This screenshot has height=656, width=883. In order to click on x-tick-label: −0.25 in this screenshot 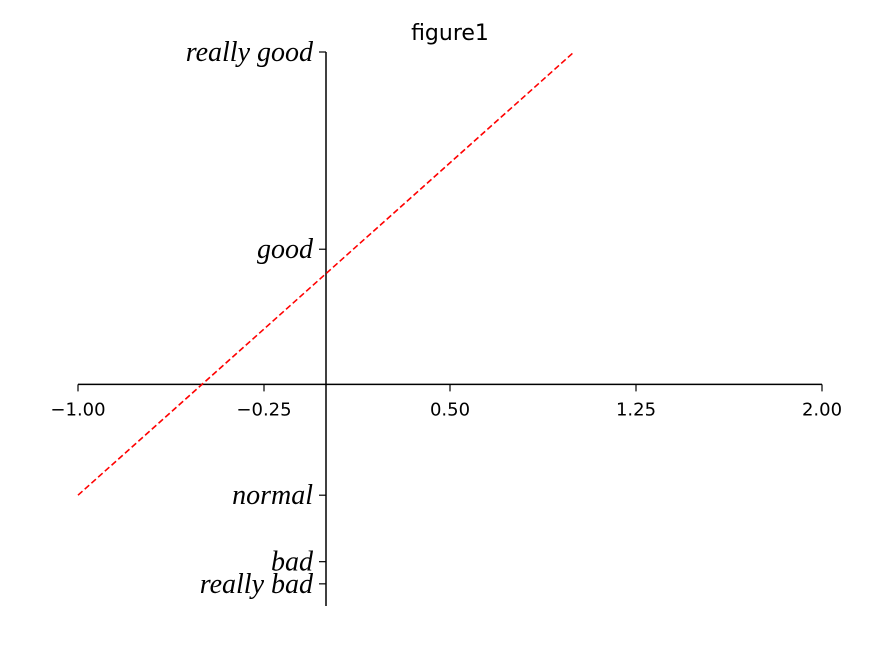, I will do `click(263, 409)`.